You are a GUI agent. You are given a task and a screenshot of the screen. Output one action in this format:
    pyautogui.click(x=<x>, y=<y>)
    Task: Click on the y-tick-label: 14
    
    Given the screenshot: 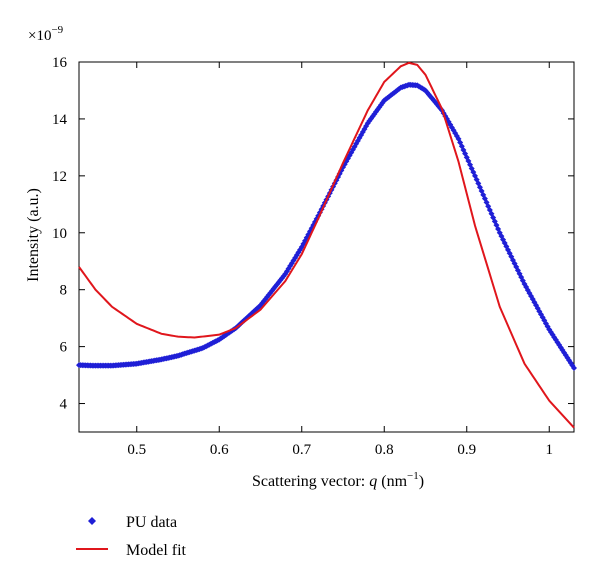 What is the action you would take?
    pyautogui.click(x=60, y=120)
    